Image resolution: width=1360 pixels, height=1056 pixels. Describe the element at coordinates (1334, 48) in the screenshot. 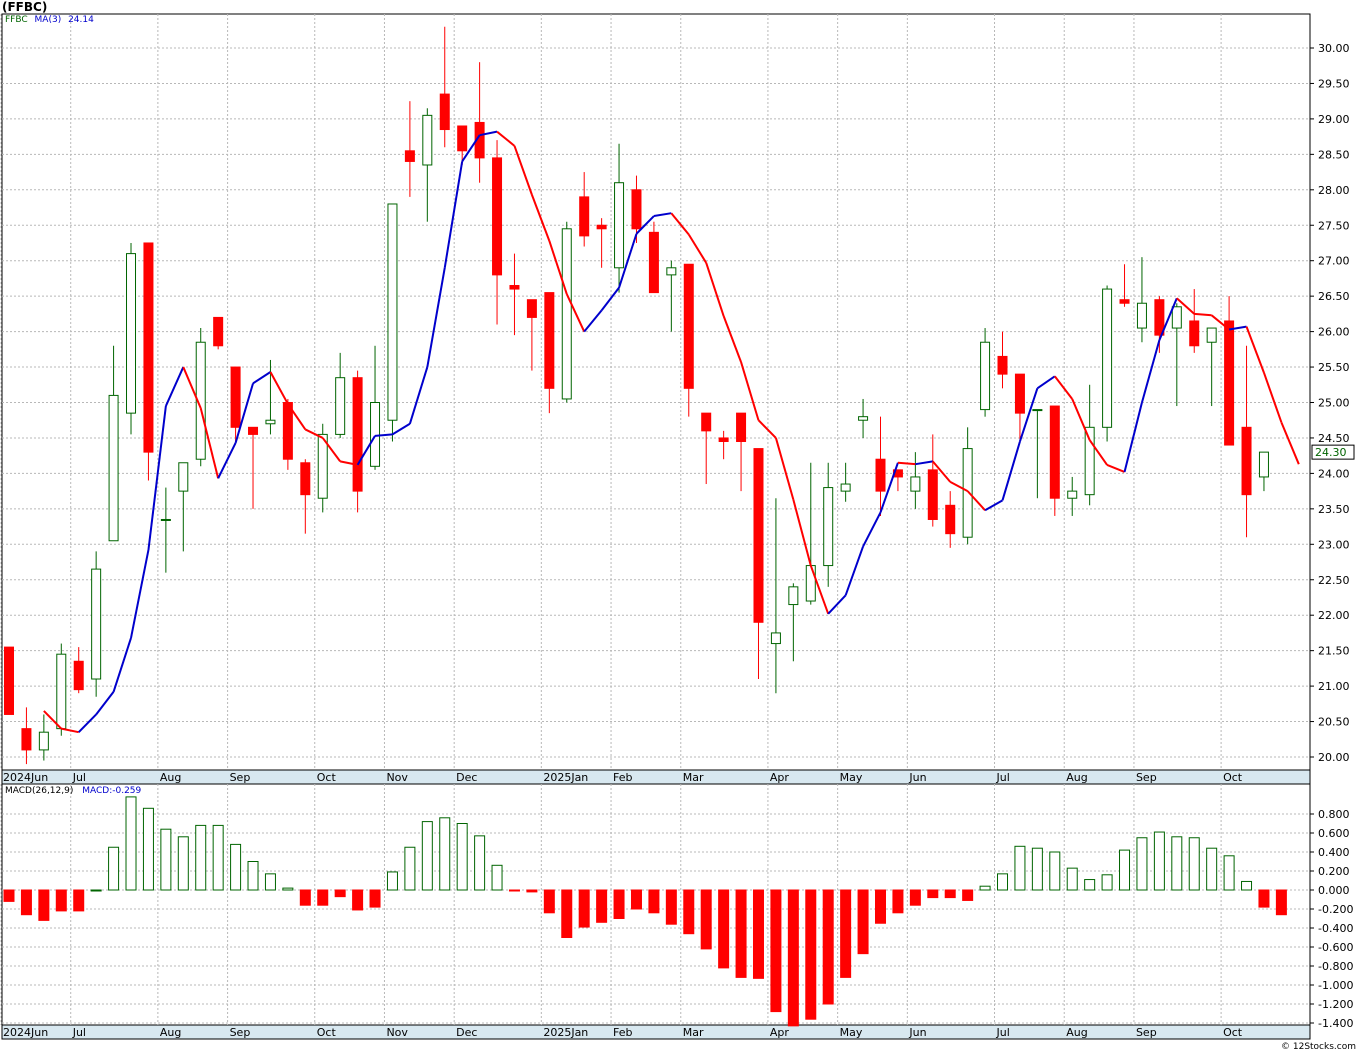

I see `price-tick-label: 30.00` at that location.